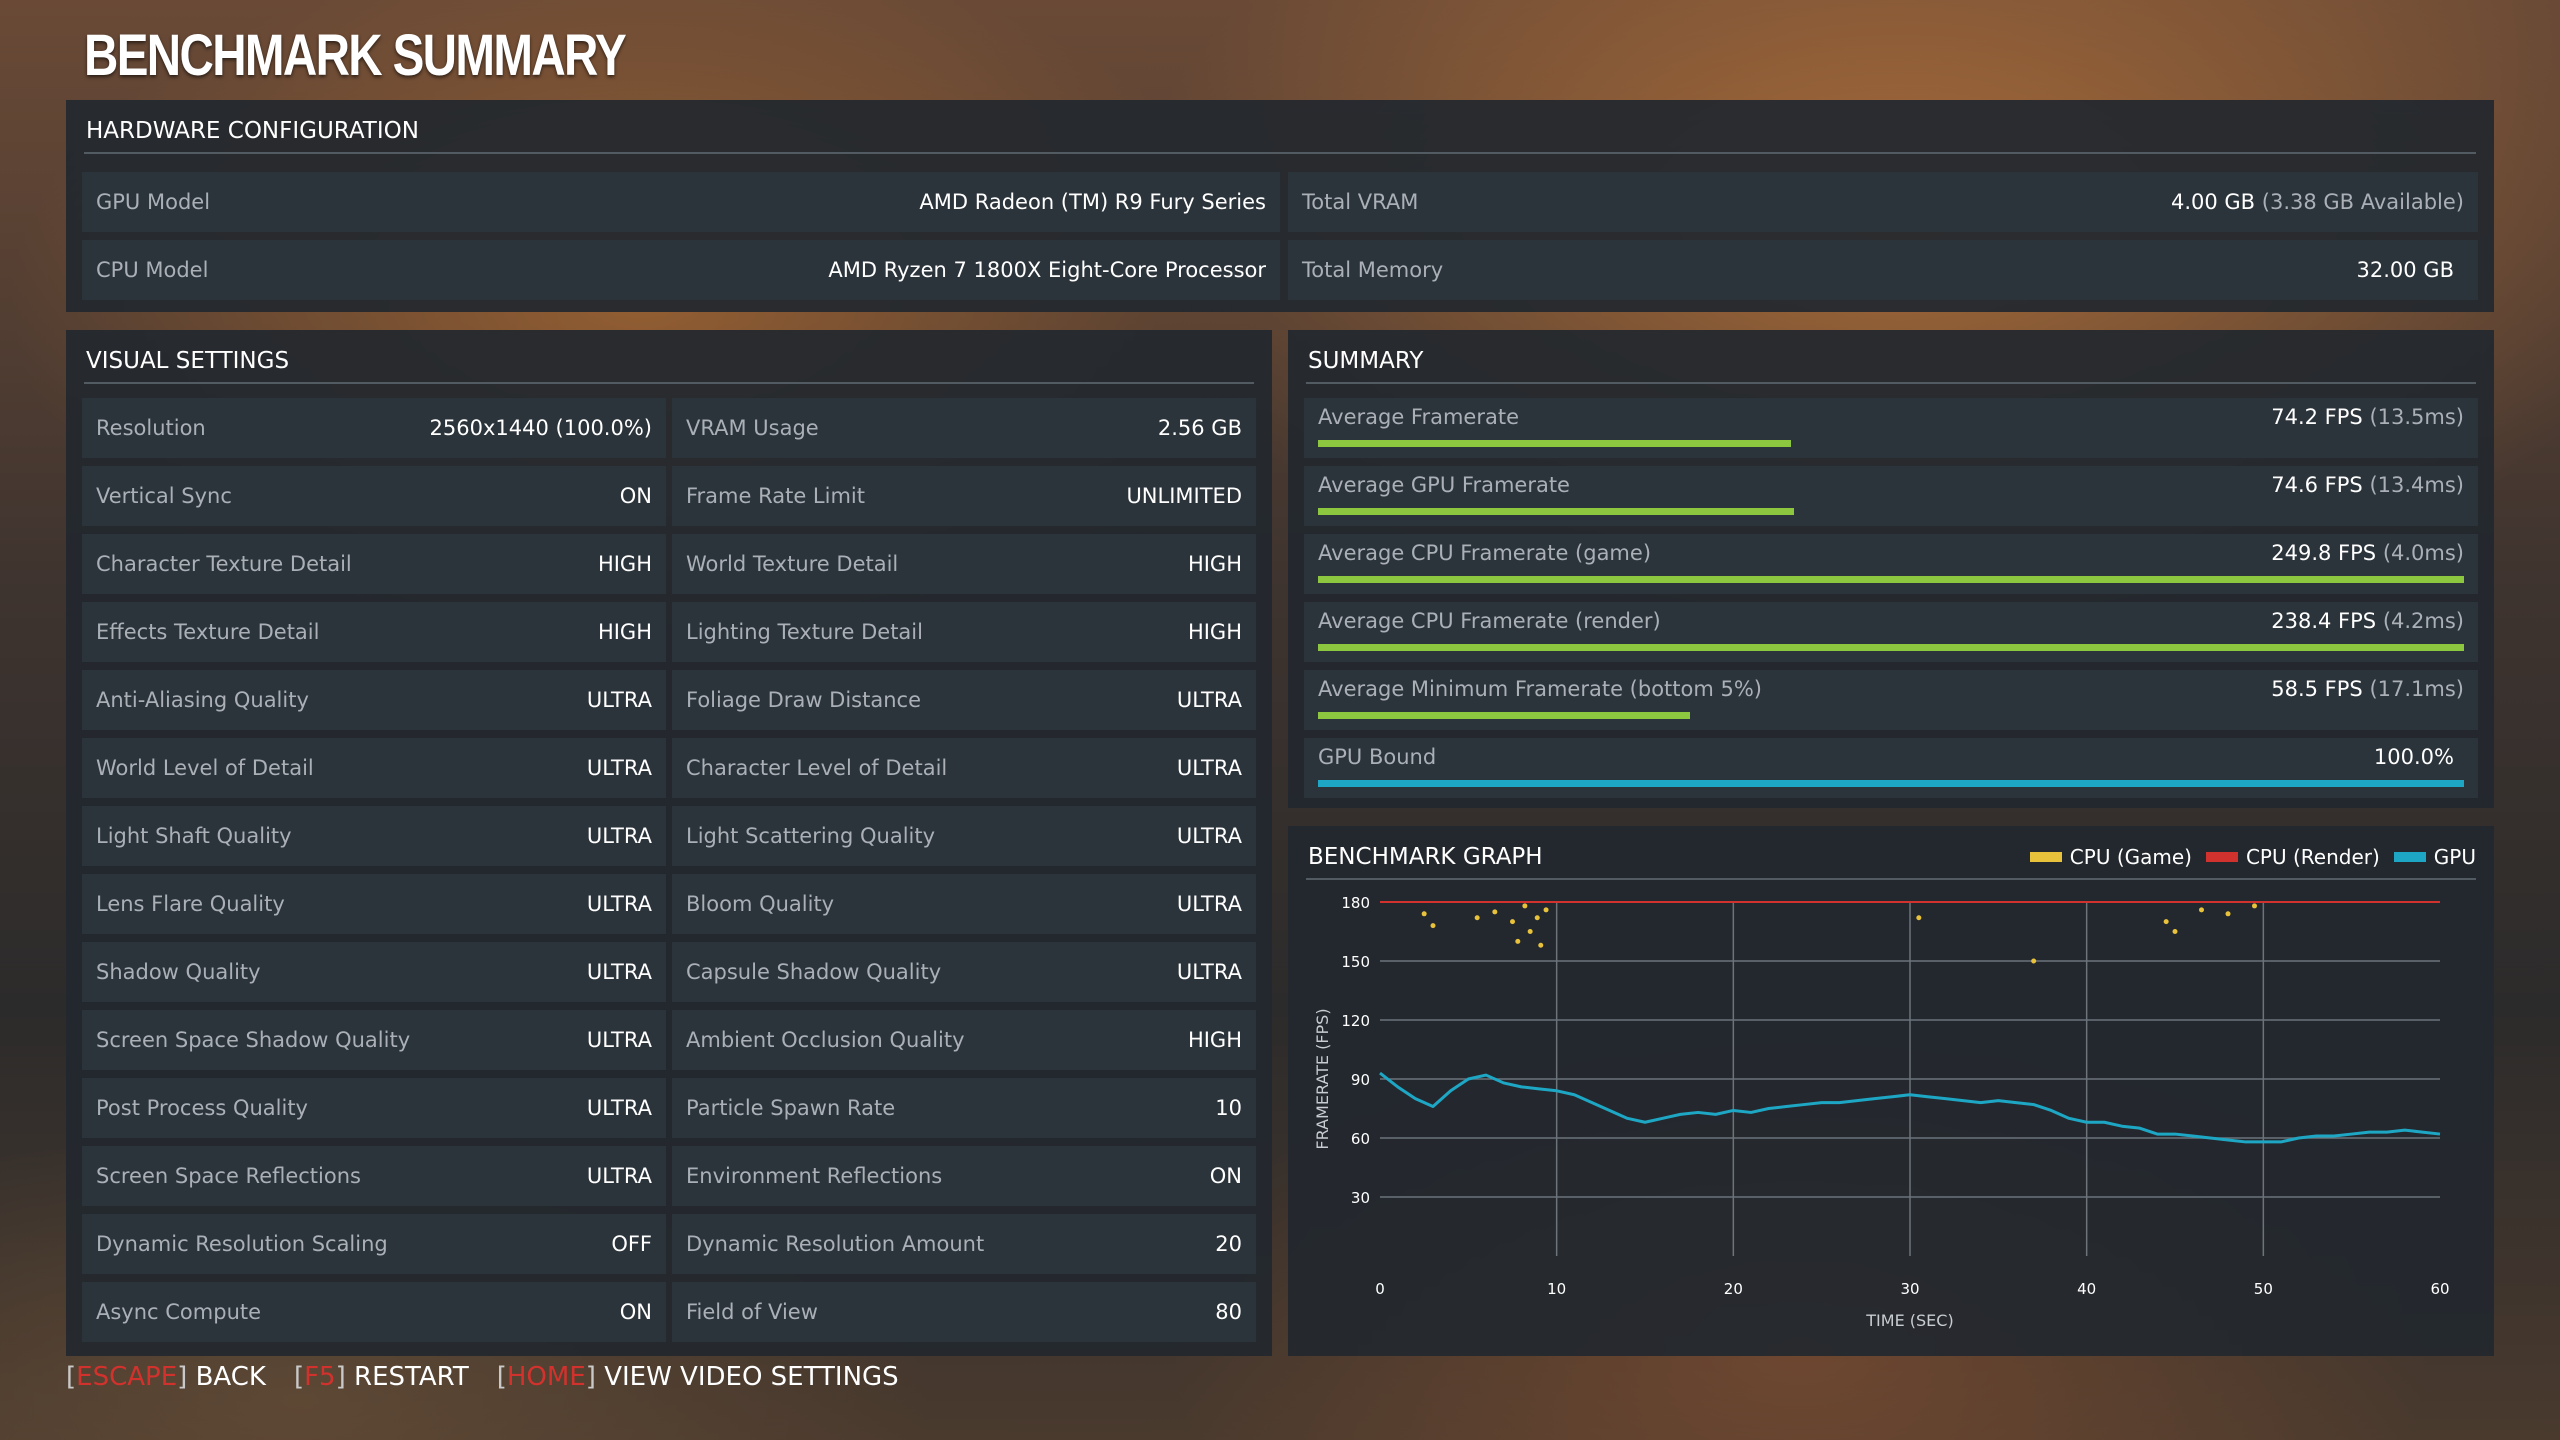 This screenshot has height=1440, width=2560. Describe the element at coordinates (1355, 903) in the screenshot. I see `y-tick-label: 180` at that location.